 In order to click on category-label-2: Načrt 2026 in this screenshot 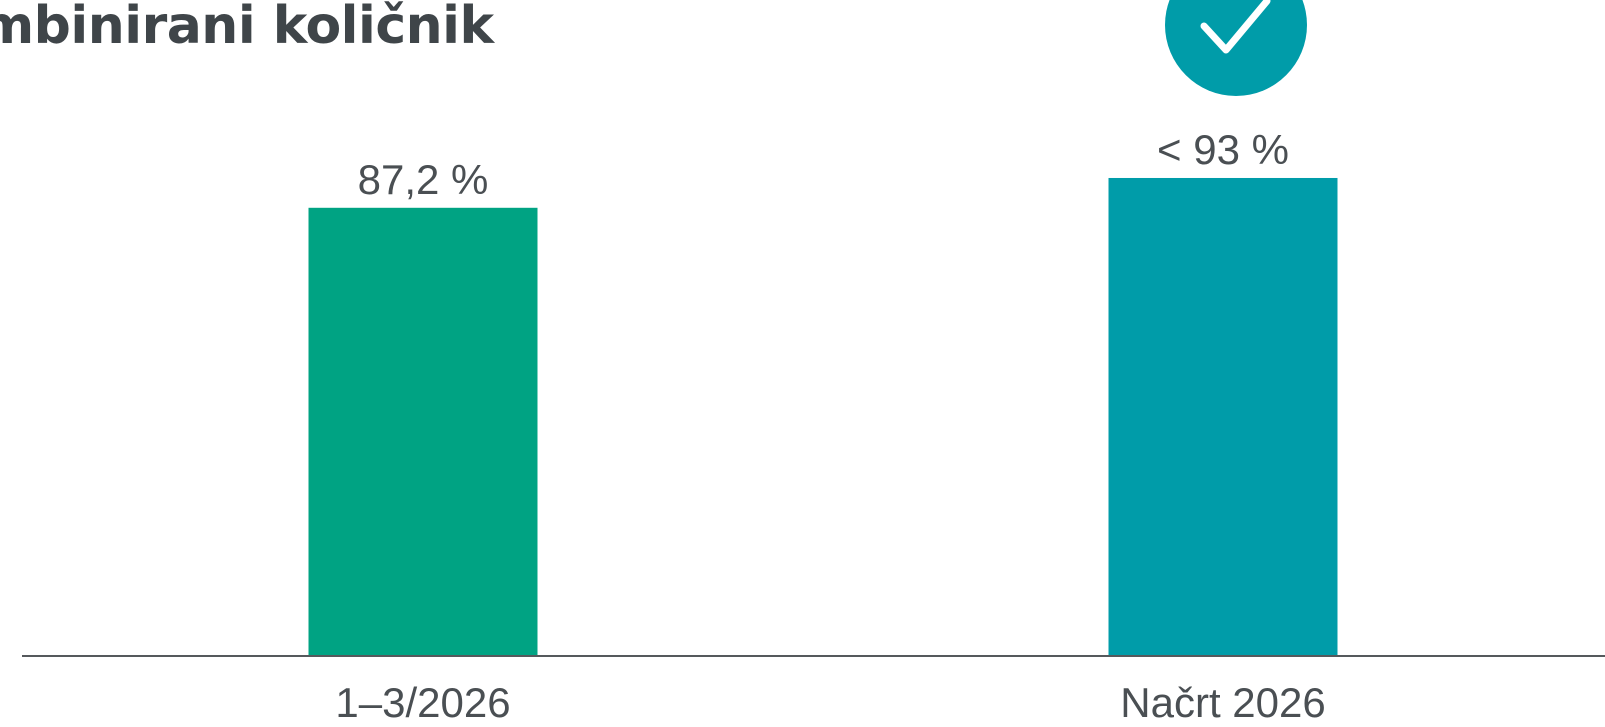, I will do `click(1222, 702)`.